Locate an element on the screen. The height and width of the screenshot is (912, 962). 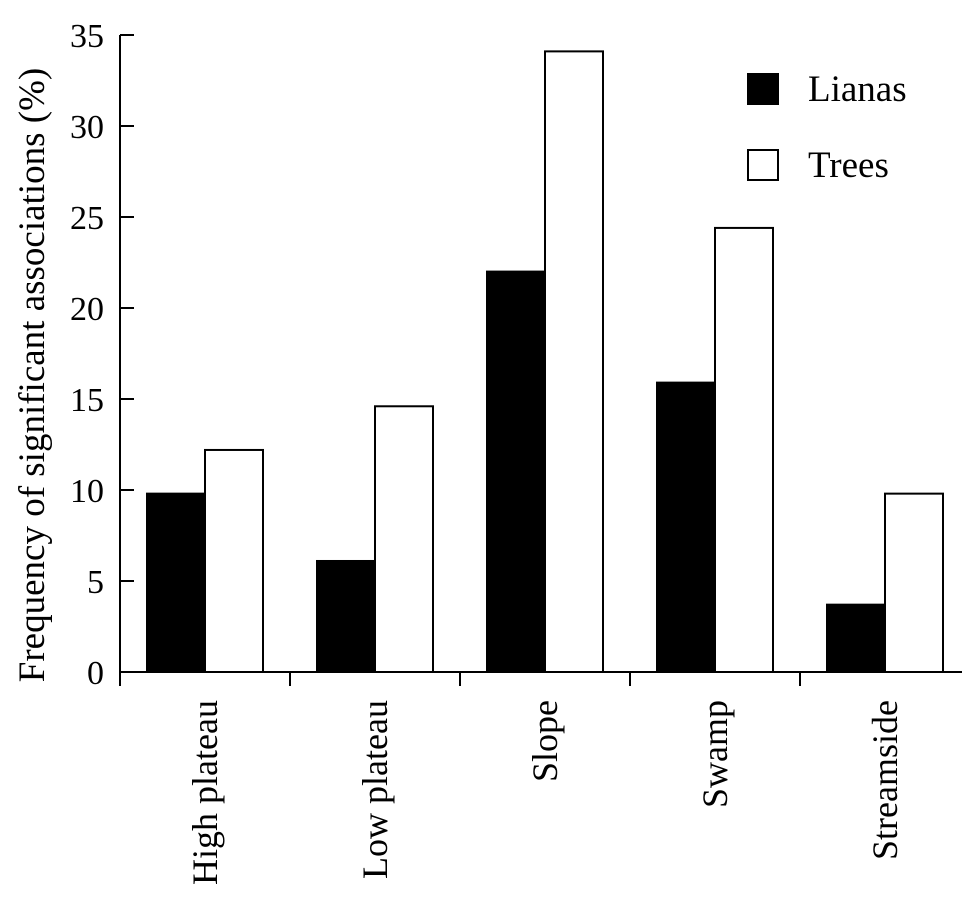
y-tick-label: 25 is located at coordinates (87, 218).